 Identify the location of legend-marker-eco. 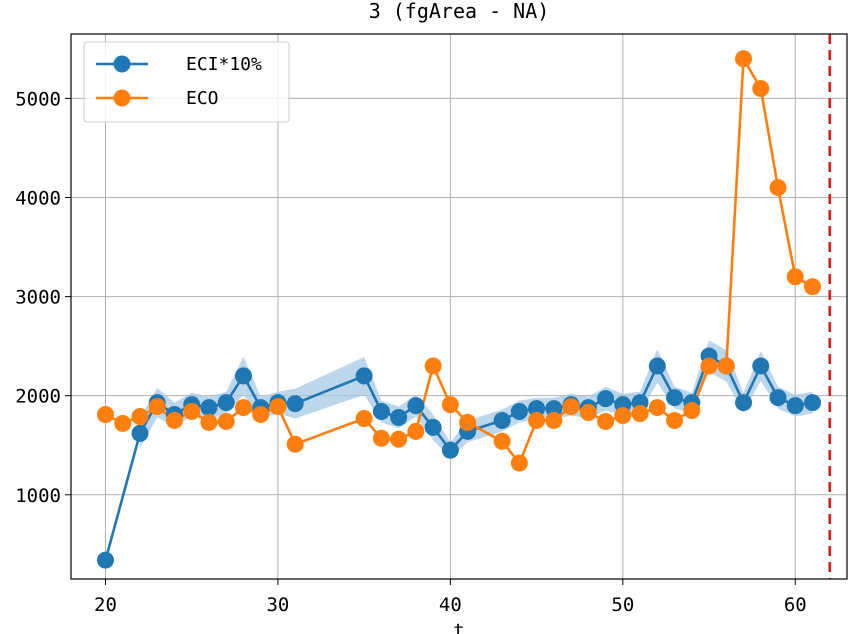
(122, 98).